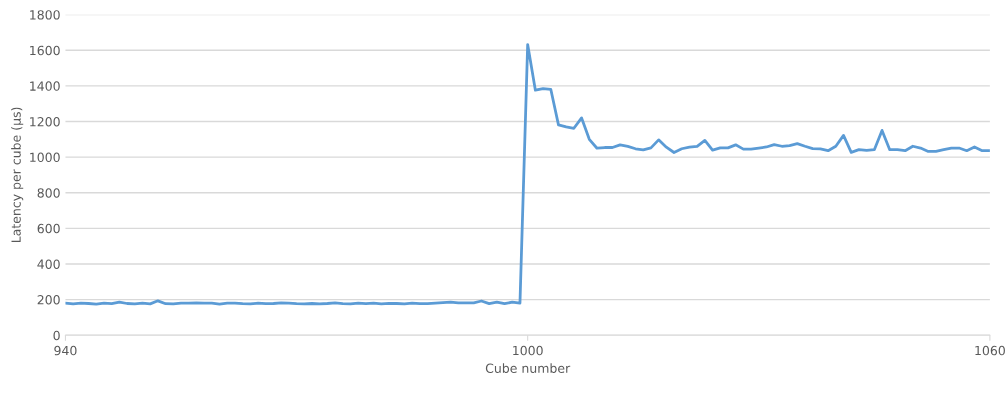  I want to click on y-tick-label: 1000, so click(45, 157).